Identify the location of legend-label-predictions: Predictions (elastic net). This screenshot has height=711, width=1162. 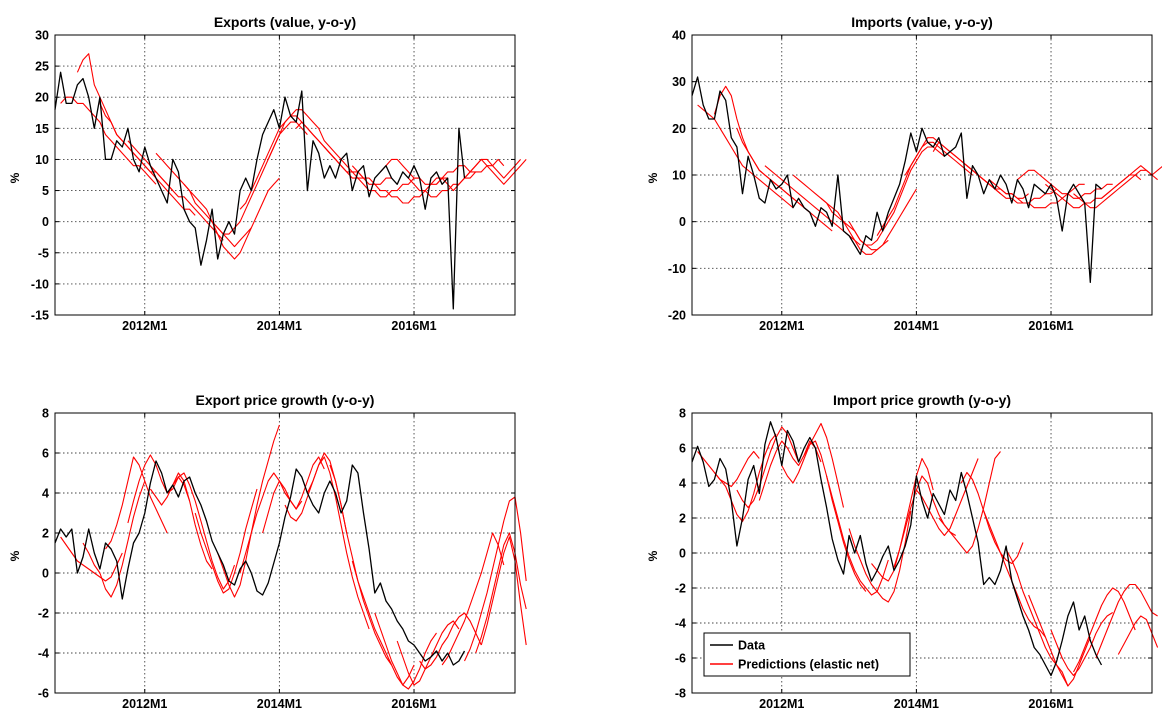
(808, 665).